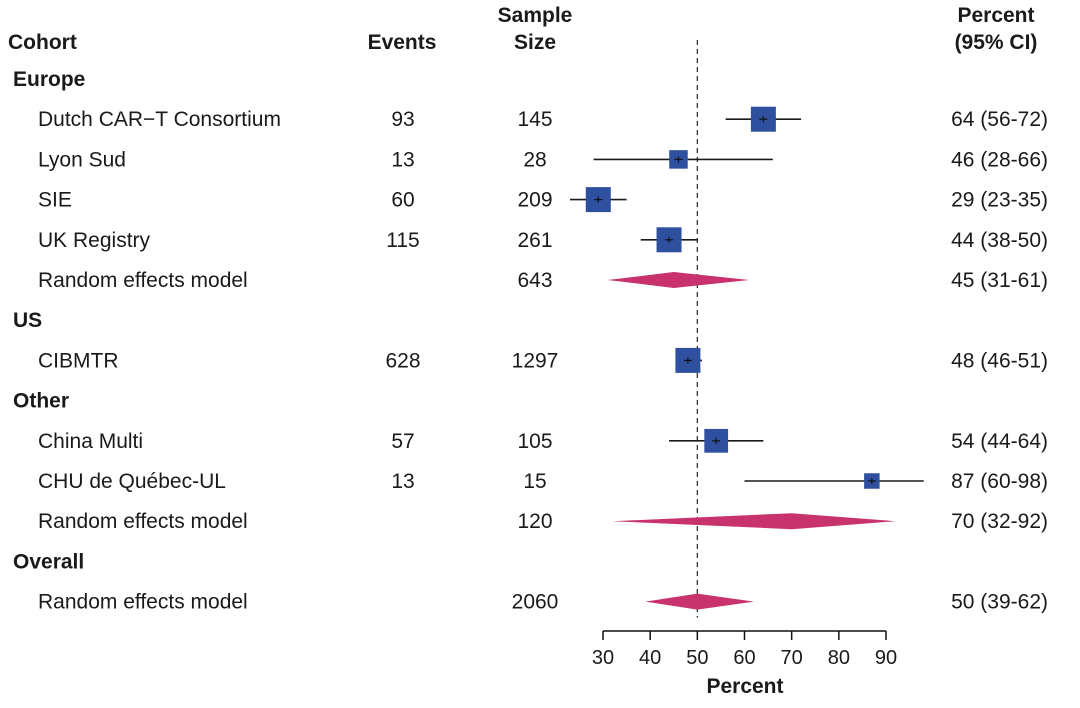  What do you see at coordinates (402, 360) in the screenshot?
I see `events-value: 628` at bounding box center [402, 360].